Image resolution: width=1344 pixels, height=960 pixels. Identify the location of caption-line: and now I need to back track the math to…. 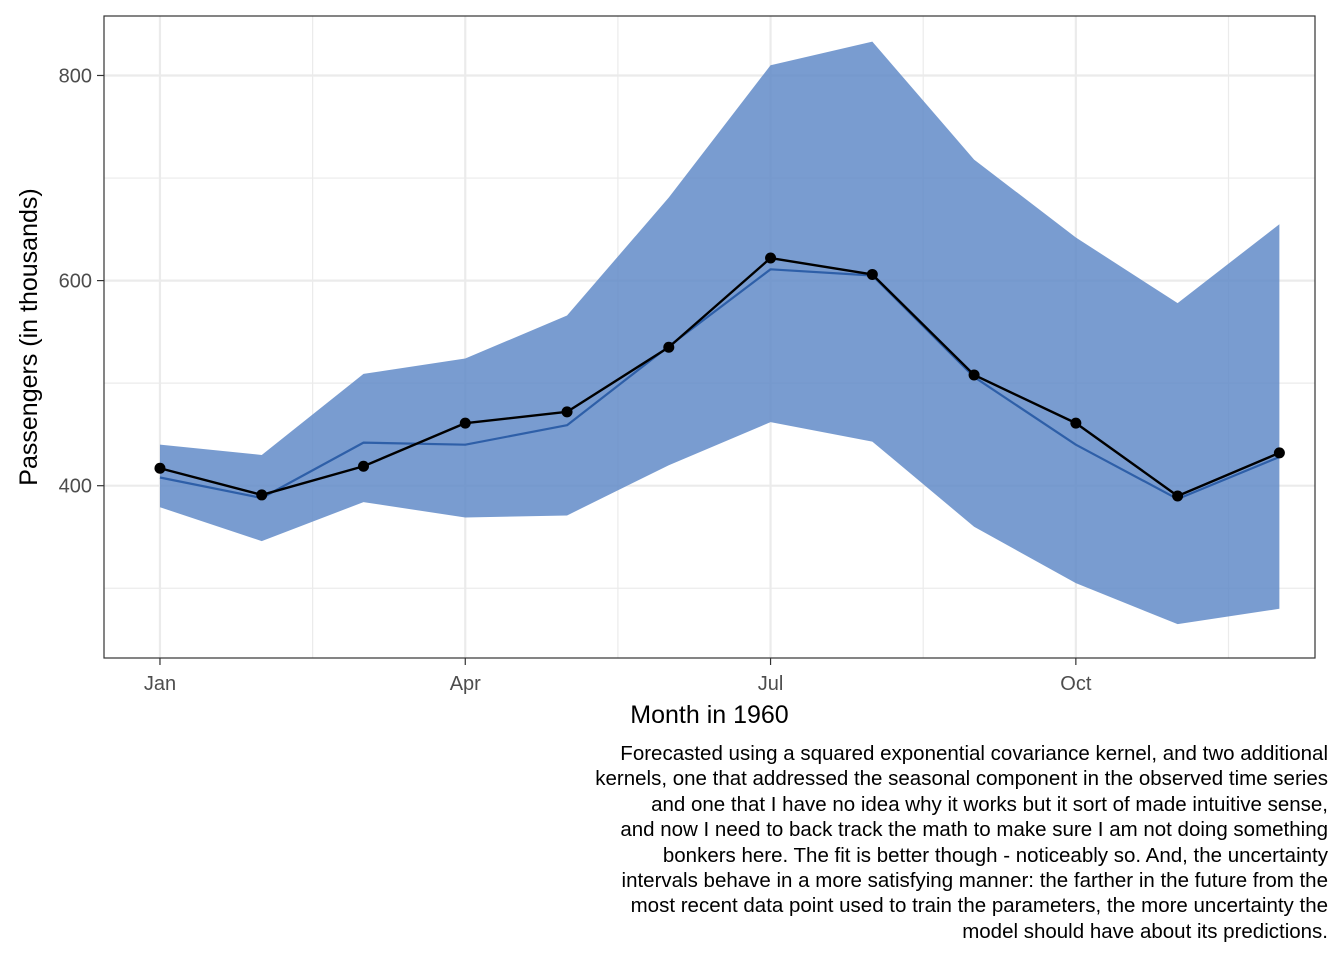
(974, 830).